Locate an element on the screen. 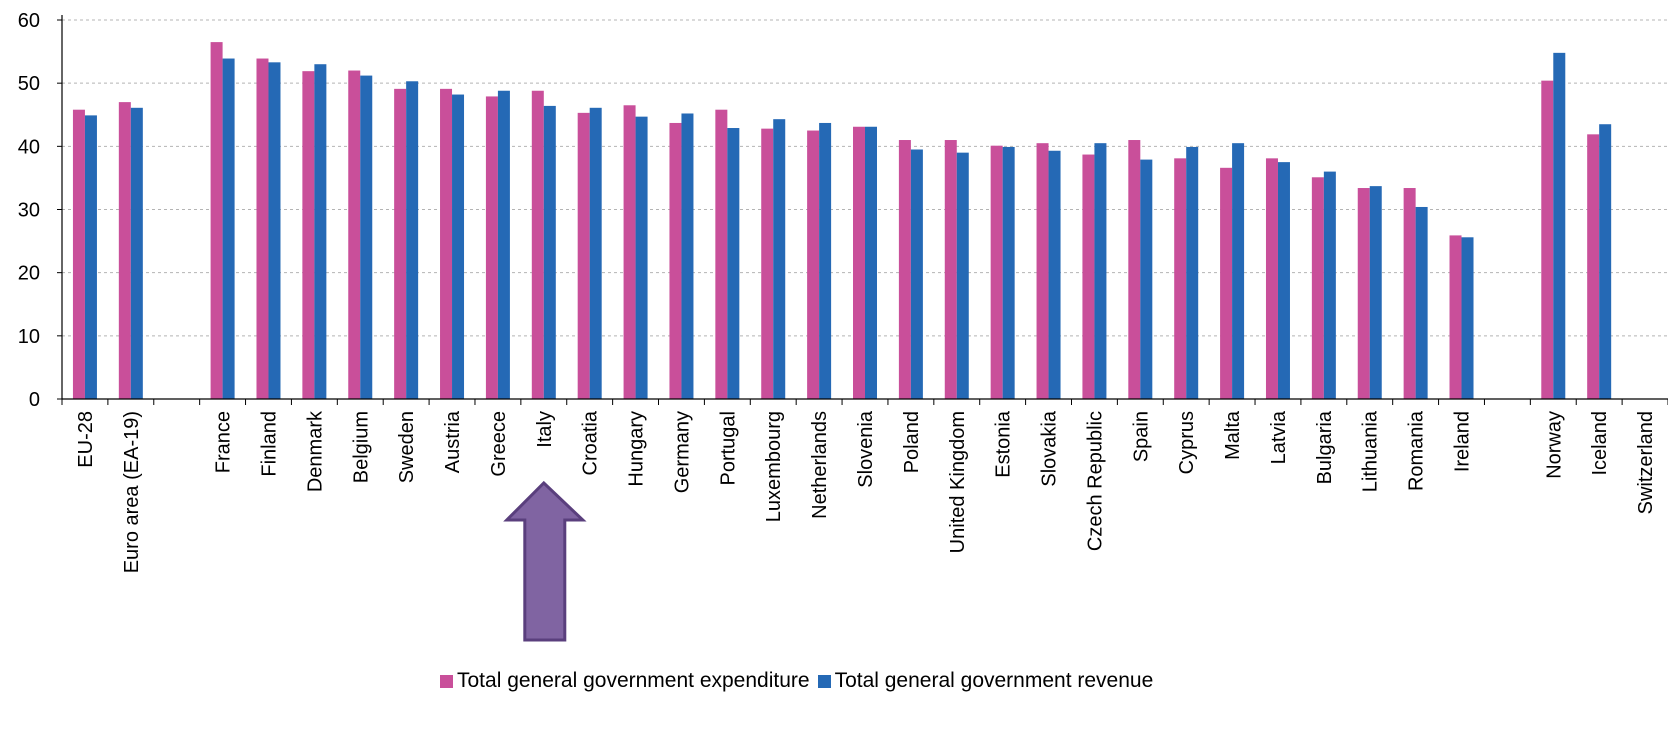 The image size is (1668, 740). x-tick-label-euro-area-ea-19-: Euro area (EA-19) is located at coordinates (132, 492).